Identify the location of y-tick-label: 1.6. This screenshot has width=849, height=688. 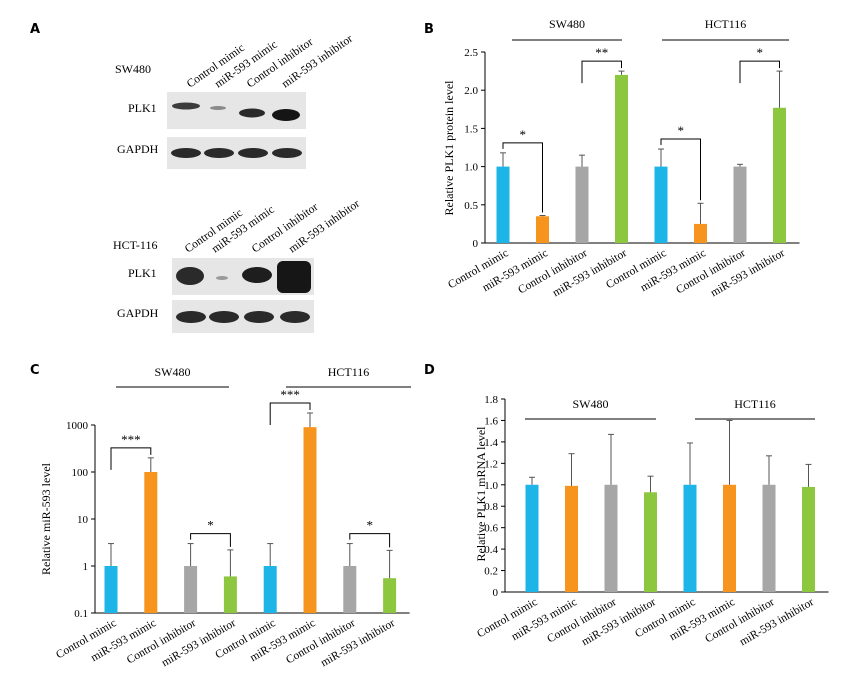
(491, 421).